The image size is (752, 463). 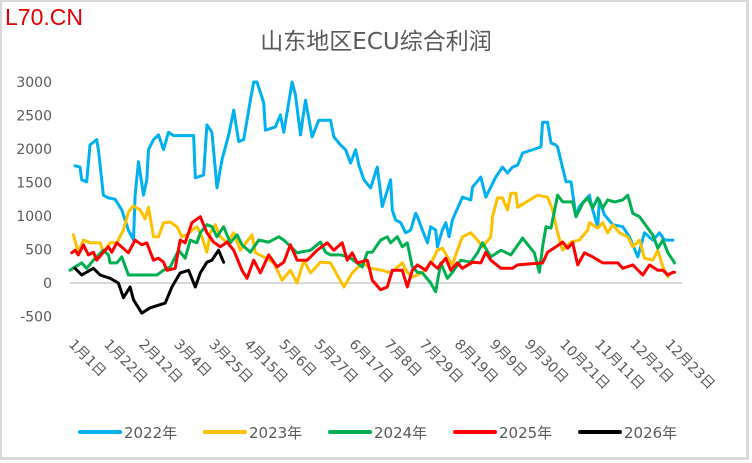 I want to click on y-tick-label: 1500, so click(x=34, y=184).